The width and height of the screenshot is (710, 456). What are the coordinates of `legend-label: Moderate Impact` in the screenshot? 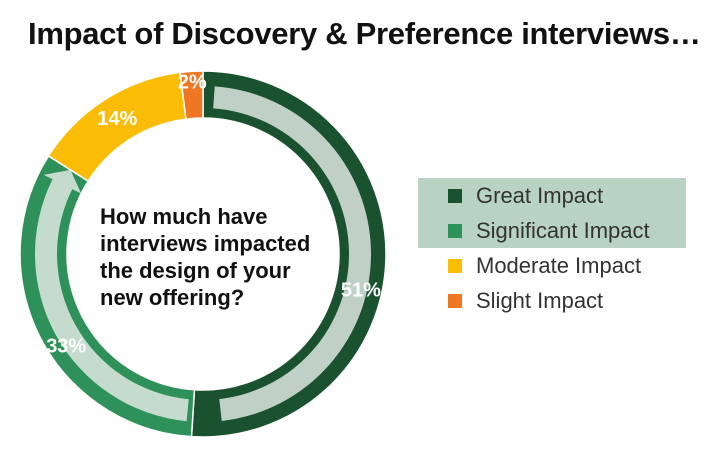 It's located at (559, 265).